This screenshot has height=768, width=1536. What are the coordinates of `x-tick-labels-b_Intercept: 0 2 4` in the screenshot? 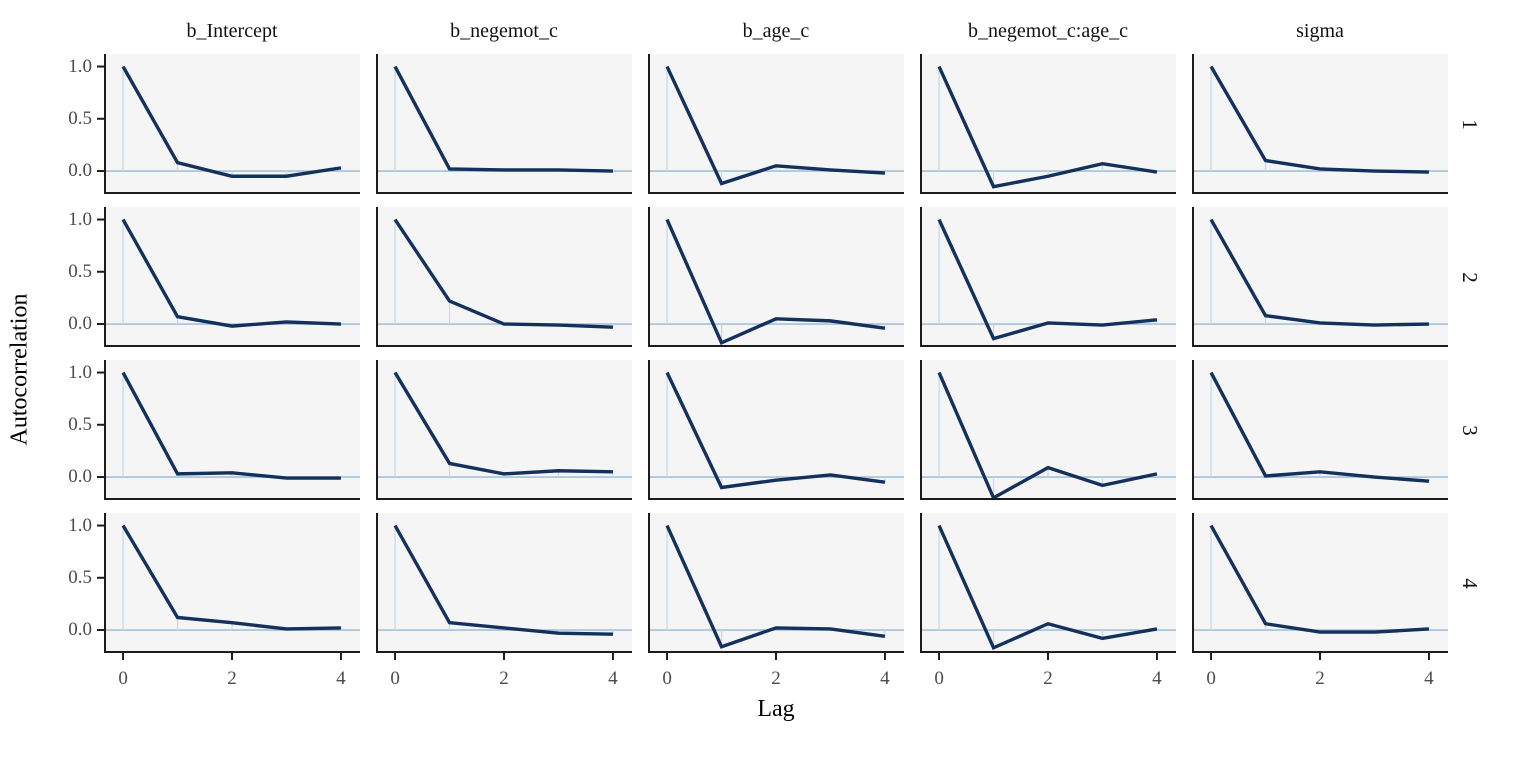 It's located at (232, 681).